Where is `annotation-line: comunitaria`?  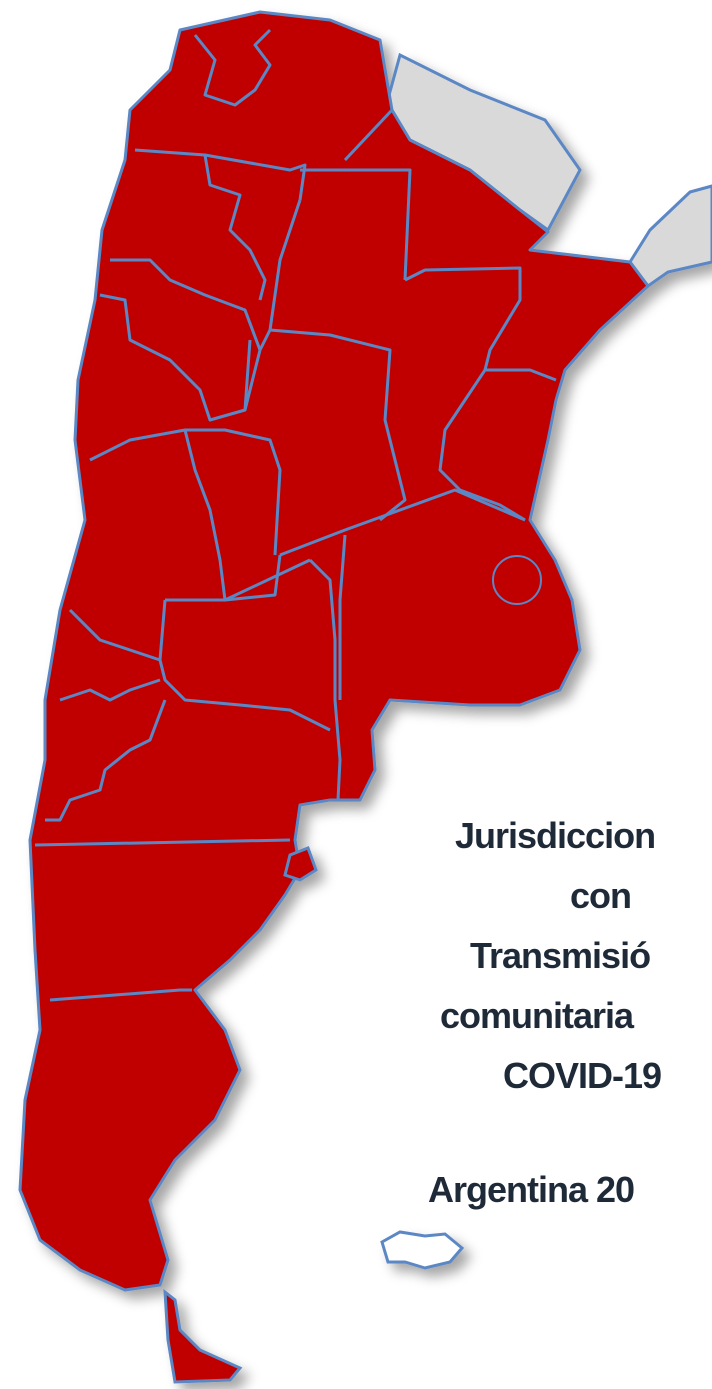
annotation-line: comunitaria is located at coordinates (537, 1015).